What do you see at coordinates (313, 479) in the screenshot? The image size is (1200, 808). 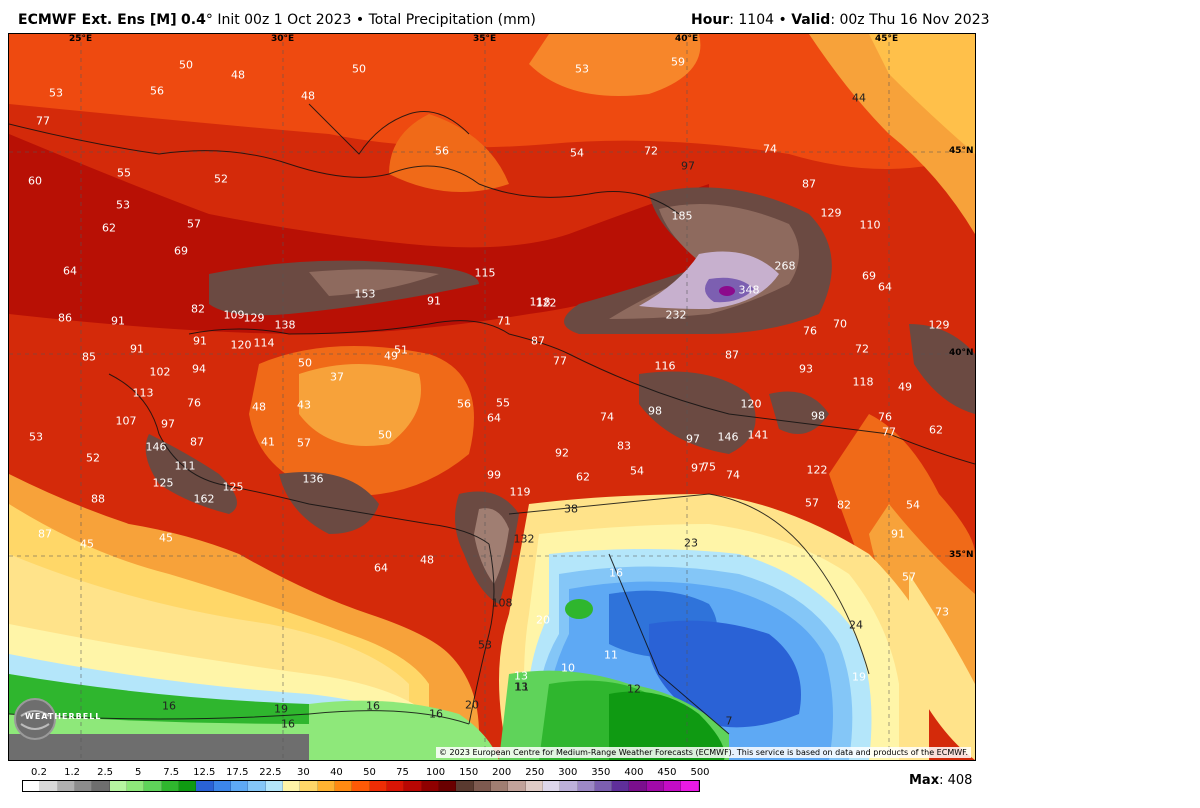 I see `precip-value-label: 136` at bounding box center [313, 479].